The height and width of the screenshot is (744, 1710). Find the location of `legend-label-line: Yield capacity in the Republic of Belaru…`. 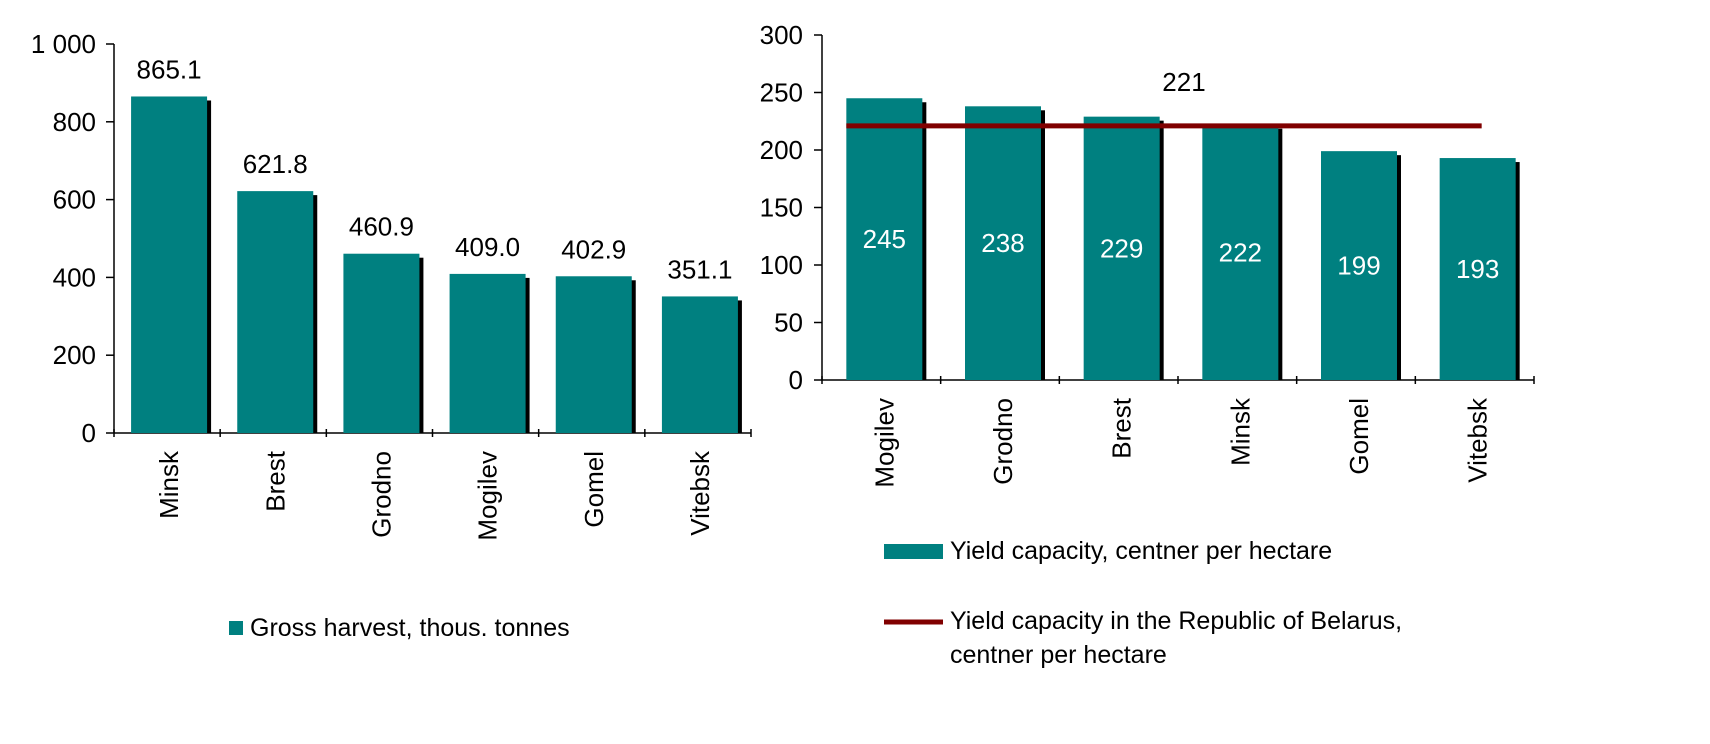

legend-label-line: Yield capacity in the Republic of Belaru… is located at coordinates (1176, 621).